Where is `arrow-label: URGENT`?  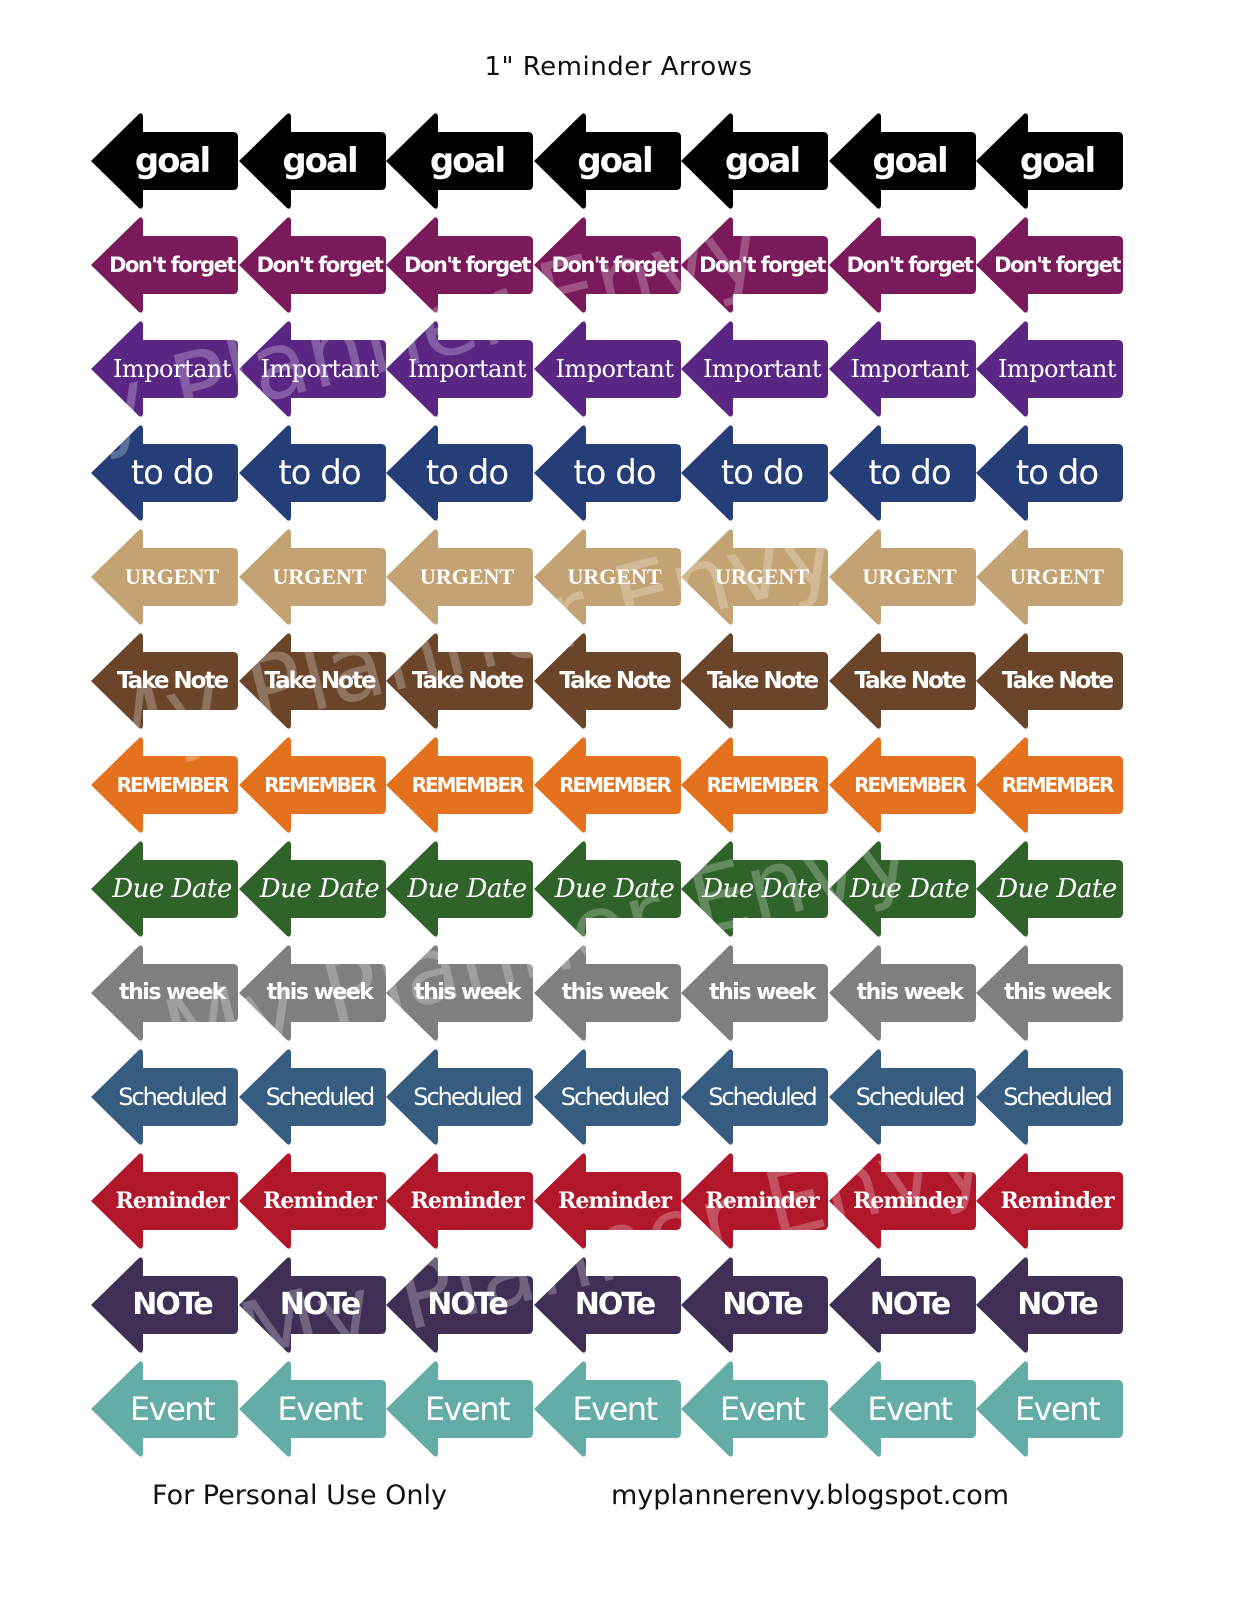
arrow-label: URGENT is located at coordinates (467, 576).